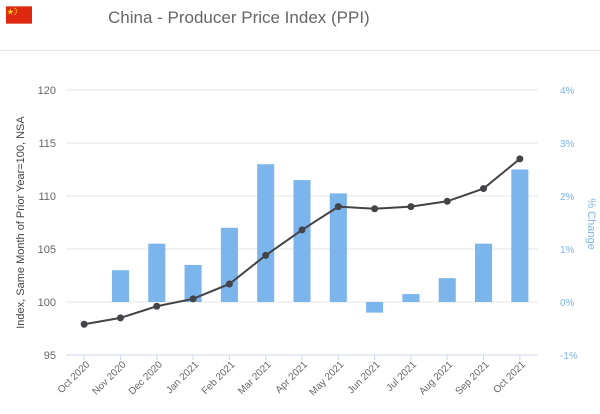 The width and height of the screenshot is (600, 414). Describe the element at coordinates (567, 303) in the screenshot. I see `y2-tick-label: 0%` at that location.